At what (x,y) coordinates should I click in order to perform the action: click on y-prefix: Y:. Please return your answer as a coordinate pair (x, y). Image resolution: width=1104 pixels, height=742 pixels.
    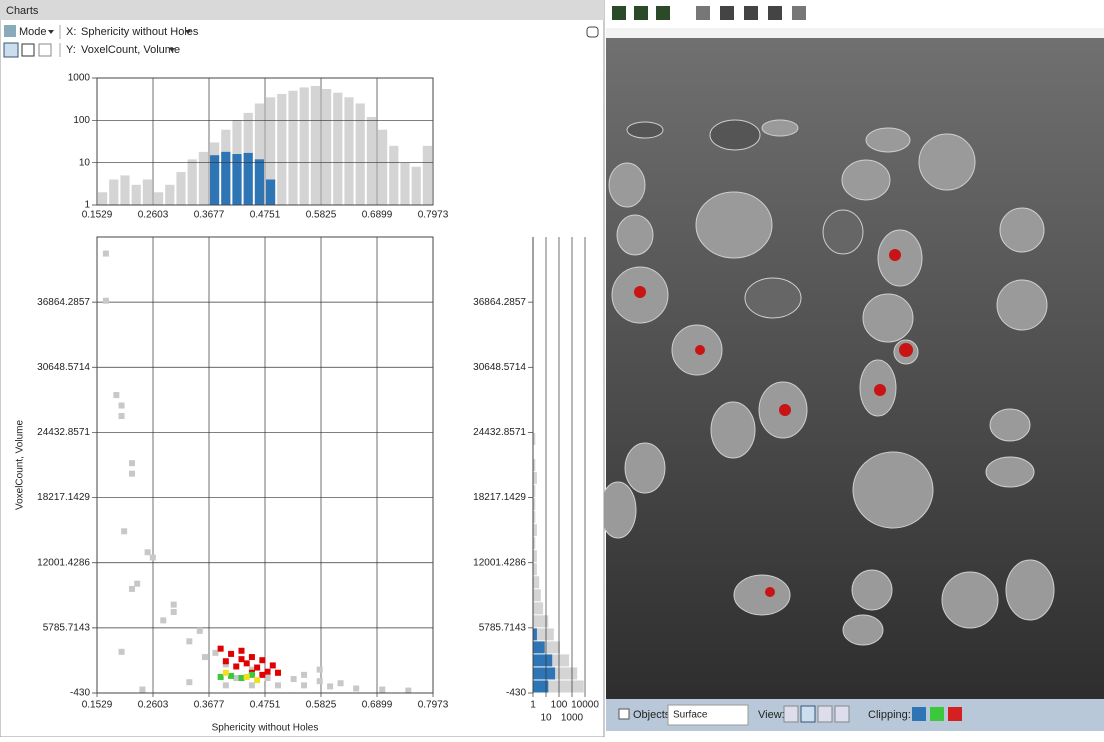
    Looking at the image, I should click on (71, 50).